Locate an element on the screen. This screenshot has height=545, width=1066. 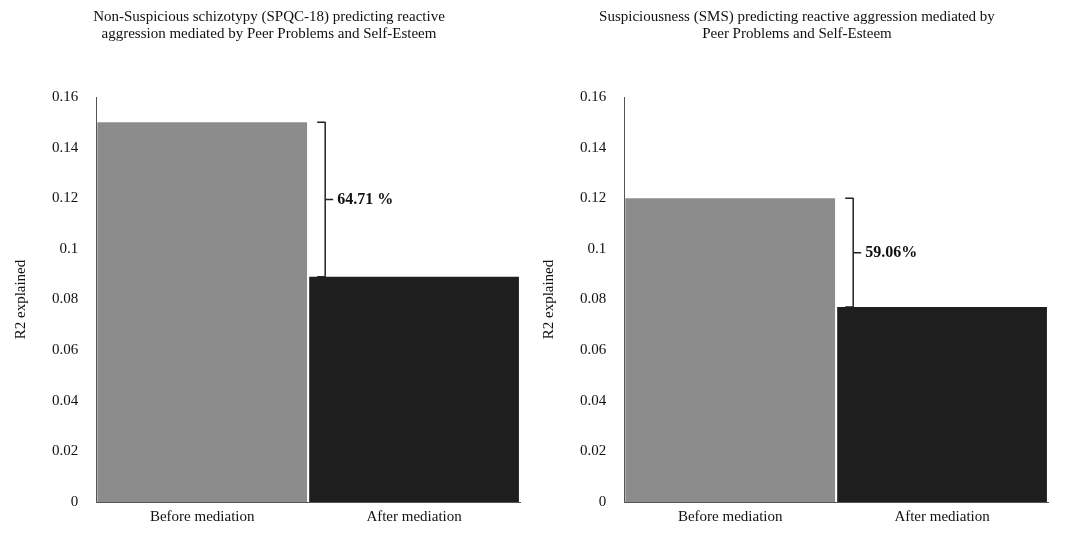
chart-title: Suspiciousness (SMS) predicting reactive aggression mediated by Peer Problems and Self-Esteem is located at coordinates (797, 25).